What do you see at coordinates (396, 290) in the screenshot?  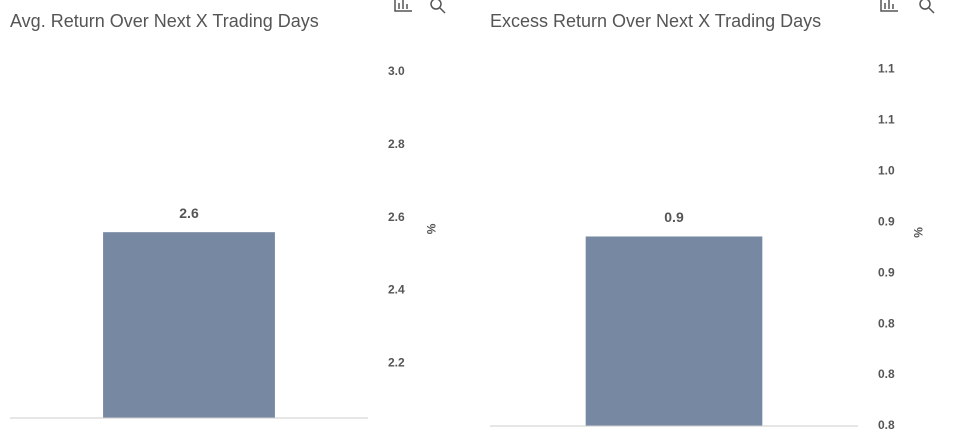 I see `y-tick-label: 2.4` at bounding box center [396, 290].